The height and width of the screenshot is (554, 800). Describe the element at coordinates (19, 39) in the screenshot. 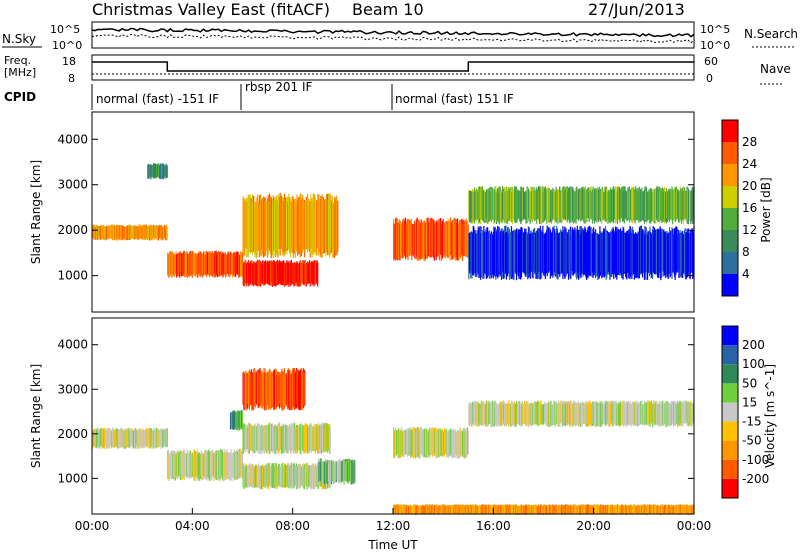

I see `noise-left-label: N.Sky` at that location.